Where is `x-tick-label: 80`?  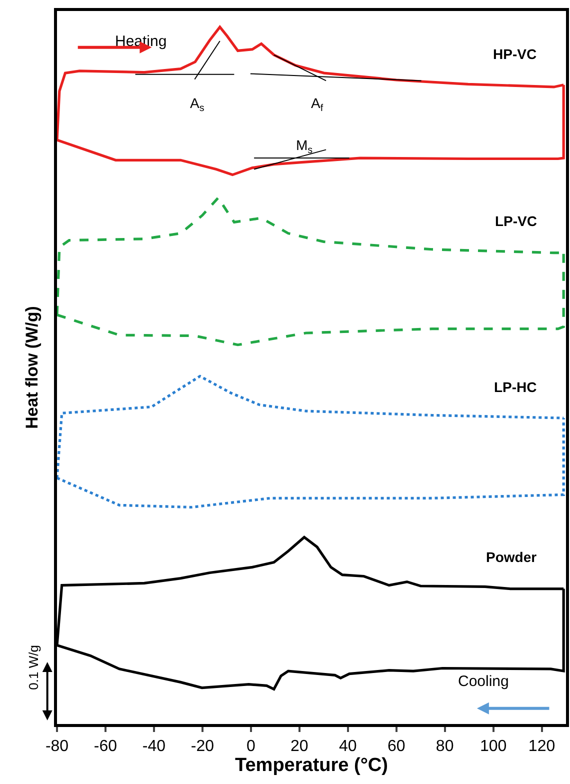
x-tick-label: 80 is located at coordinates (445, 747).